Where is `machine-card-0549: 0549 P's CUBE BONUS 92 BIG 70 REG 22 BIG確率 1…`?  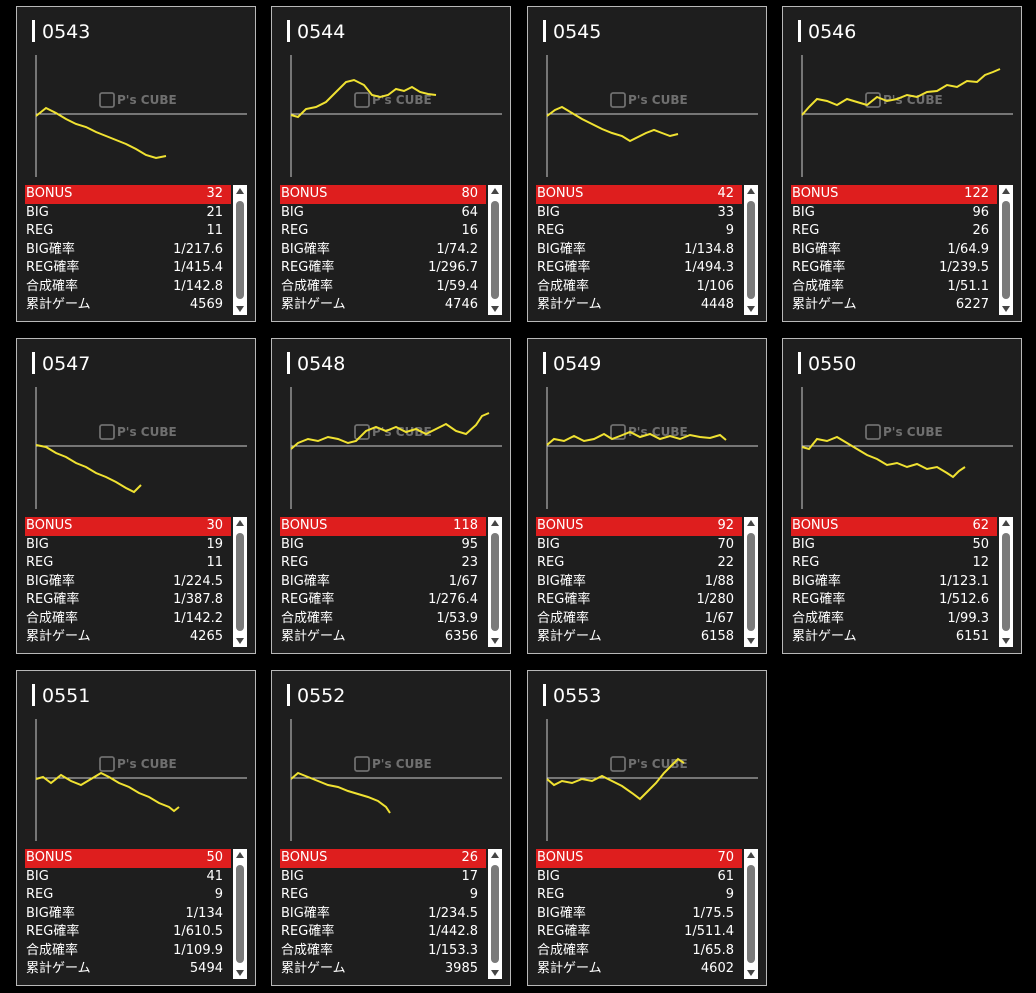
machine-card-0549: 0549 P's CUBE BONUS 92 BIG 70 REG 22 BIG確率 1… is located at coordinates (647, 496).